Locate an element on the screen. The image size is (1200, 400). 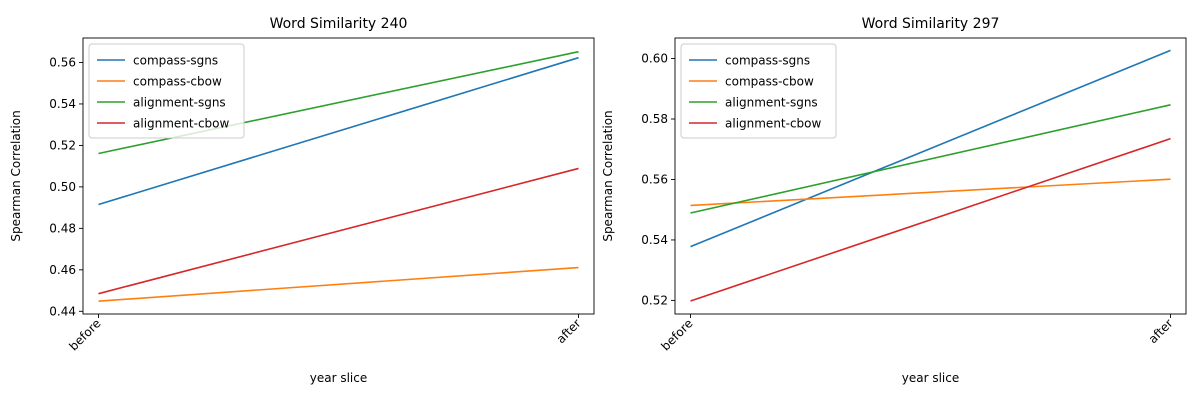
chart-title: Word Similarity 297 is located at coordinates (931, 24).